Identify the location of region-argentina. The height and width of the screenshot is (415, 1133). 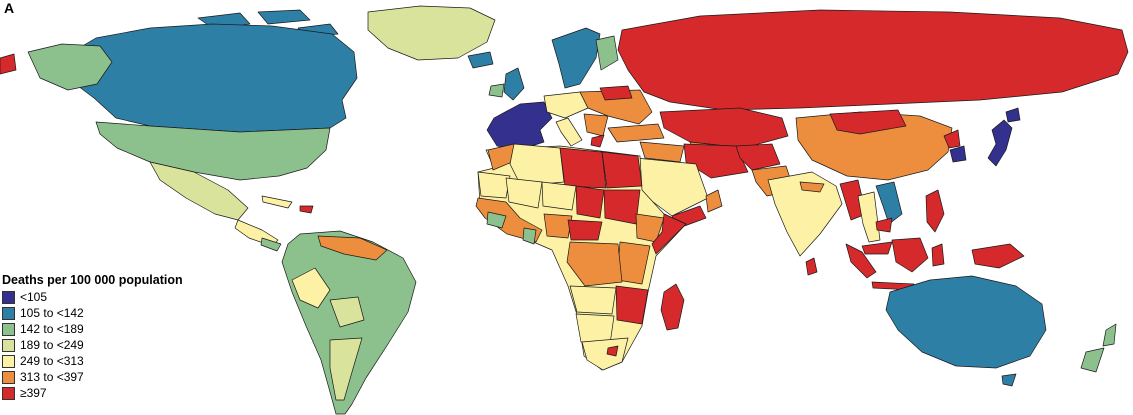
(346, 369).